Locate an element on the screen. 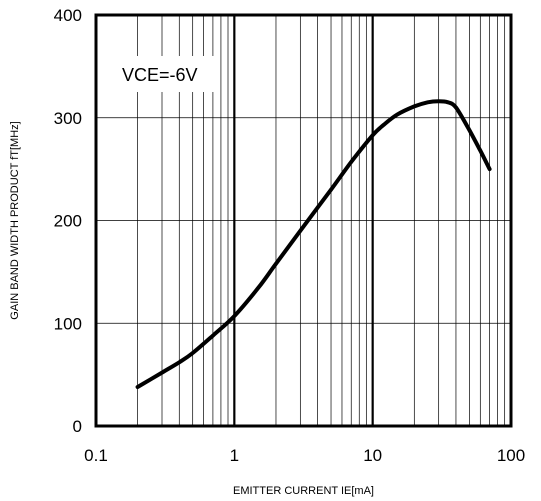 The width and height of the screenshot is (541, 501). x-tick-label: 100 is located at coordinates (511, 455).